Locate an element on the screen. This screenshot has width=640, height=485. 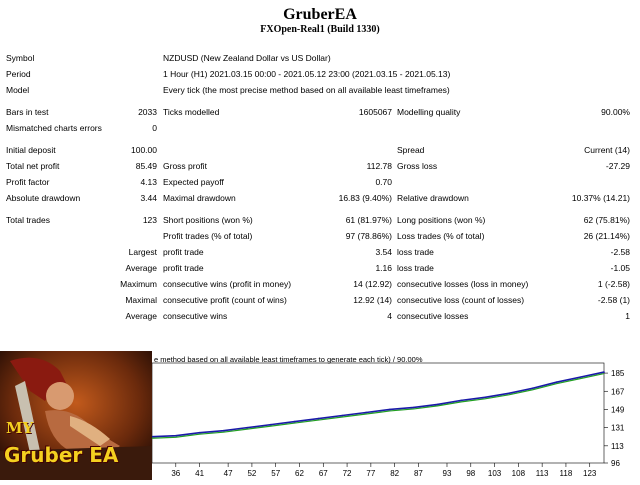
grossprofit-label: Gross profit is located at coordinates (185, 166).